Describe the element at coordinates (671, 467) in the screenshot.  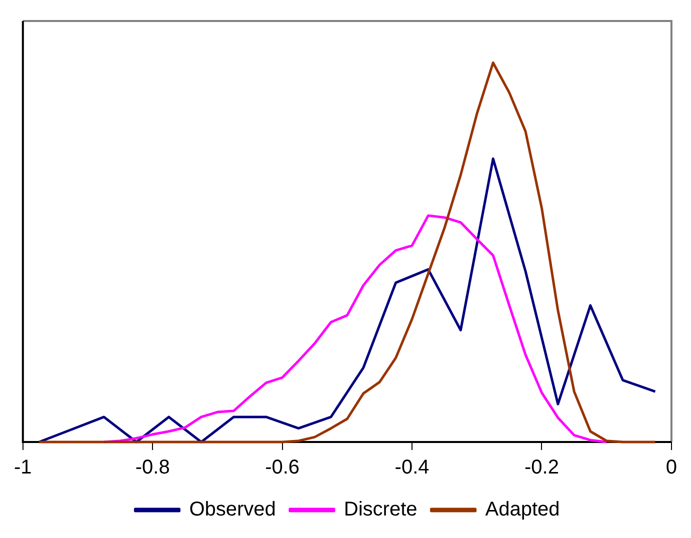
I see `x-tick-label: 0` at that location.